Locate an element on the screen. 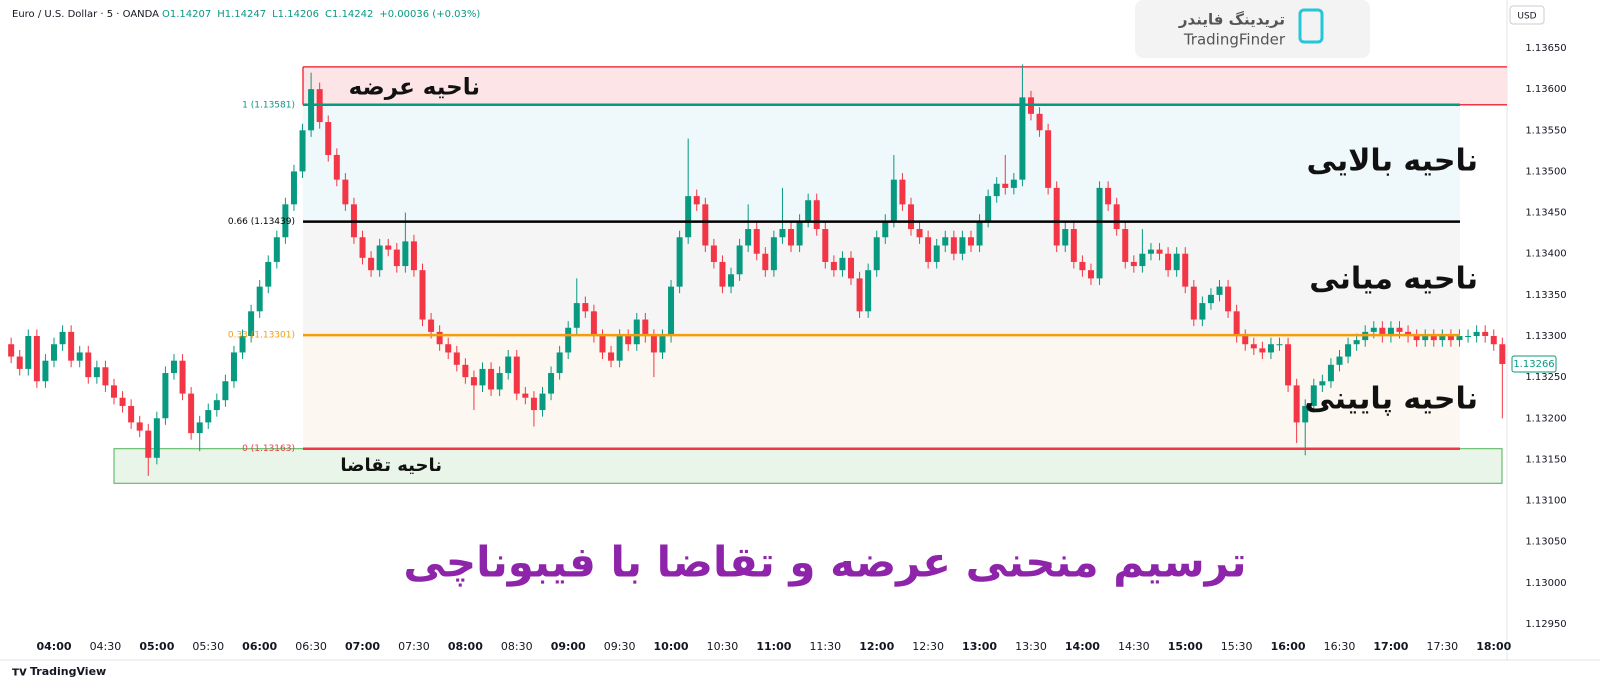 The width and height of the screenshot is (1600, 700). x-tick-label: 16:00 is located at coordinates (1288, 646).